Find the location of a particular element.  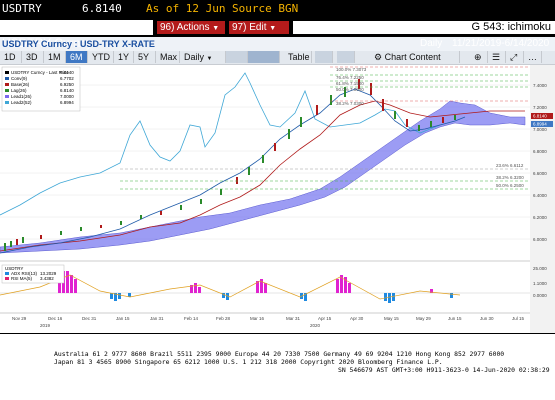

date-range: 11/21/2019-6/14/2020 is located at coordinates (501, 43).